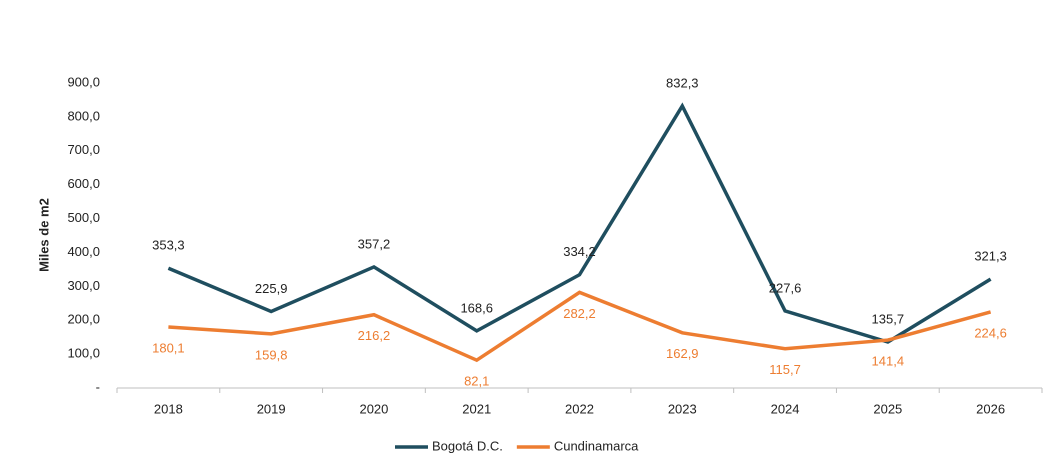 This screenshot has width=1050, height=468. I want to click on data-label: 225,9, so click(271, 288).